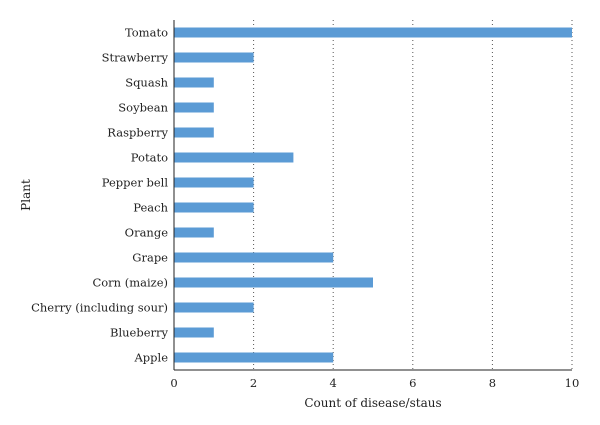 The width and height of the screenshot is (600, 425). What do you see at coordinates (572, 383) in the screenshot?
I see `x-tick-label-5: 10` at bounding box center [572, 383].